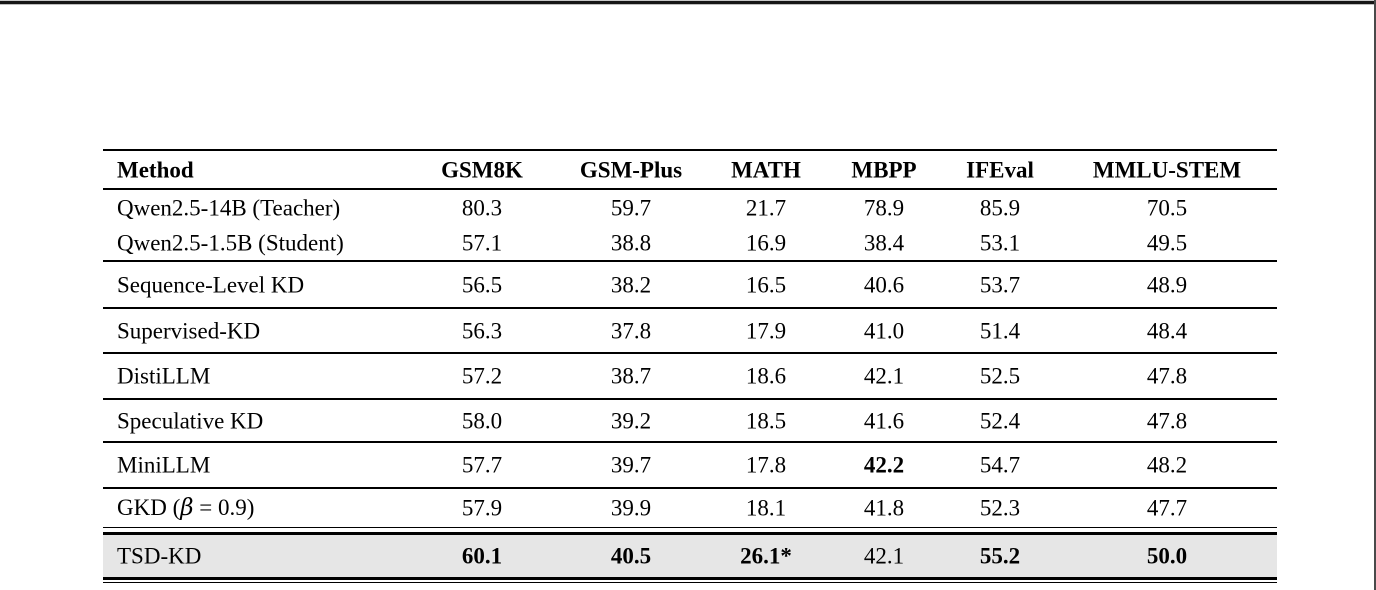 This screenshot has height=590, width=1376. Describe the element at coordinates (211, 284) in the screenshot. I see `method-cell: Sequence-Level KD` at that location.